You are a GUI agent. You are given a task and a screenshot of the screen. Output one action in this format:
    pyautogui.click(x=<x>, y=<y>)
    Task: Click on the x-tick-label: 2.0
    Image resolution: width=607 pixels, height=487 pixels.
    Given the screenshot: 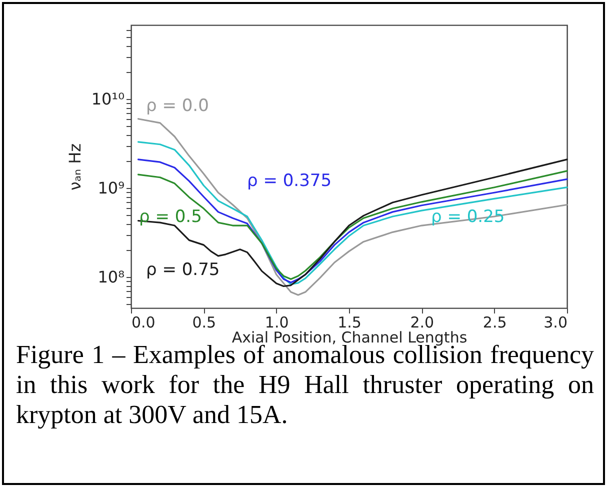 What is the action you would take?
    pyautogui.click(x=422, y=323)
    